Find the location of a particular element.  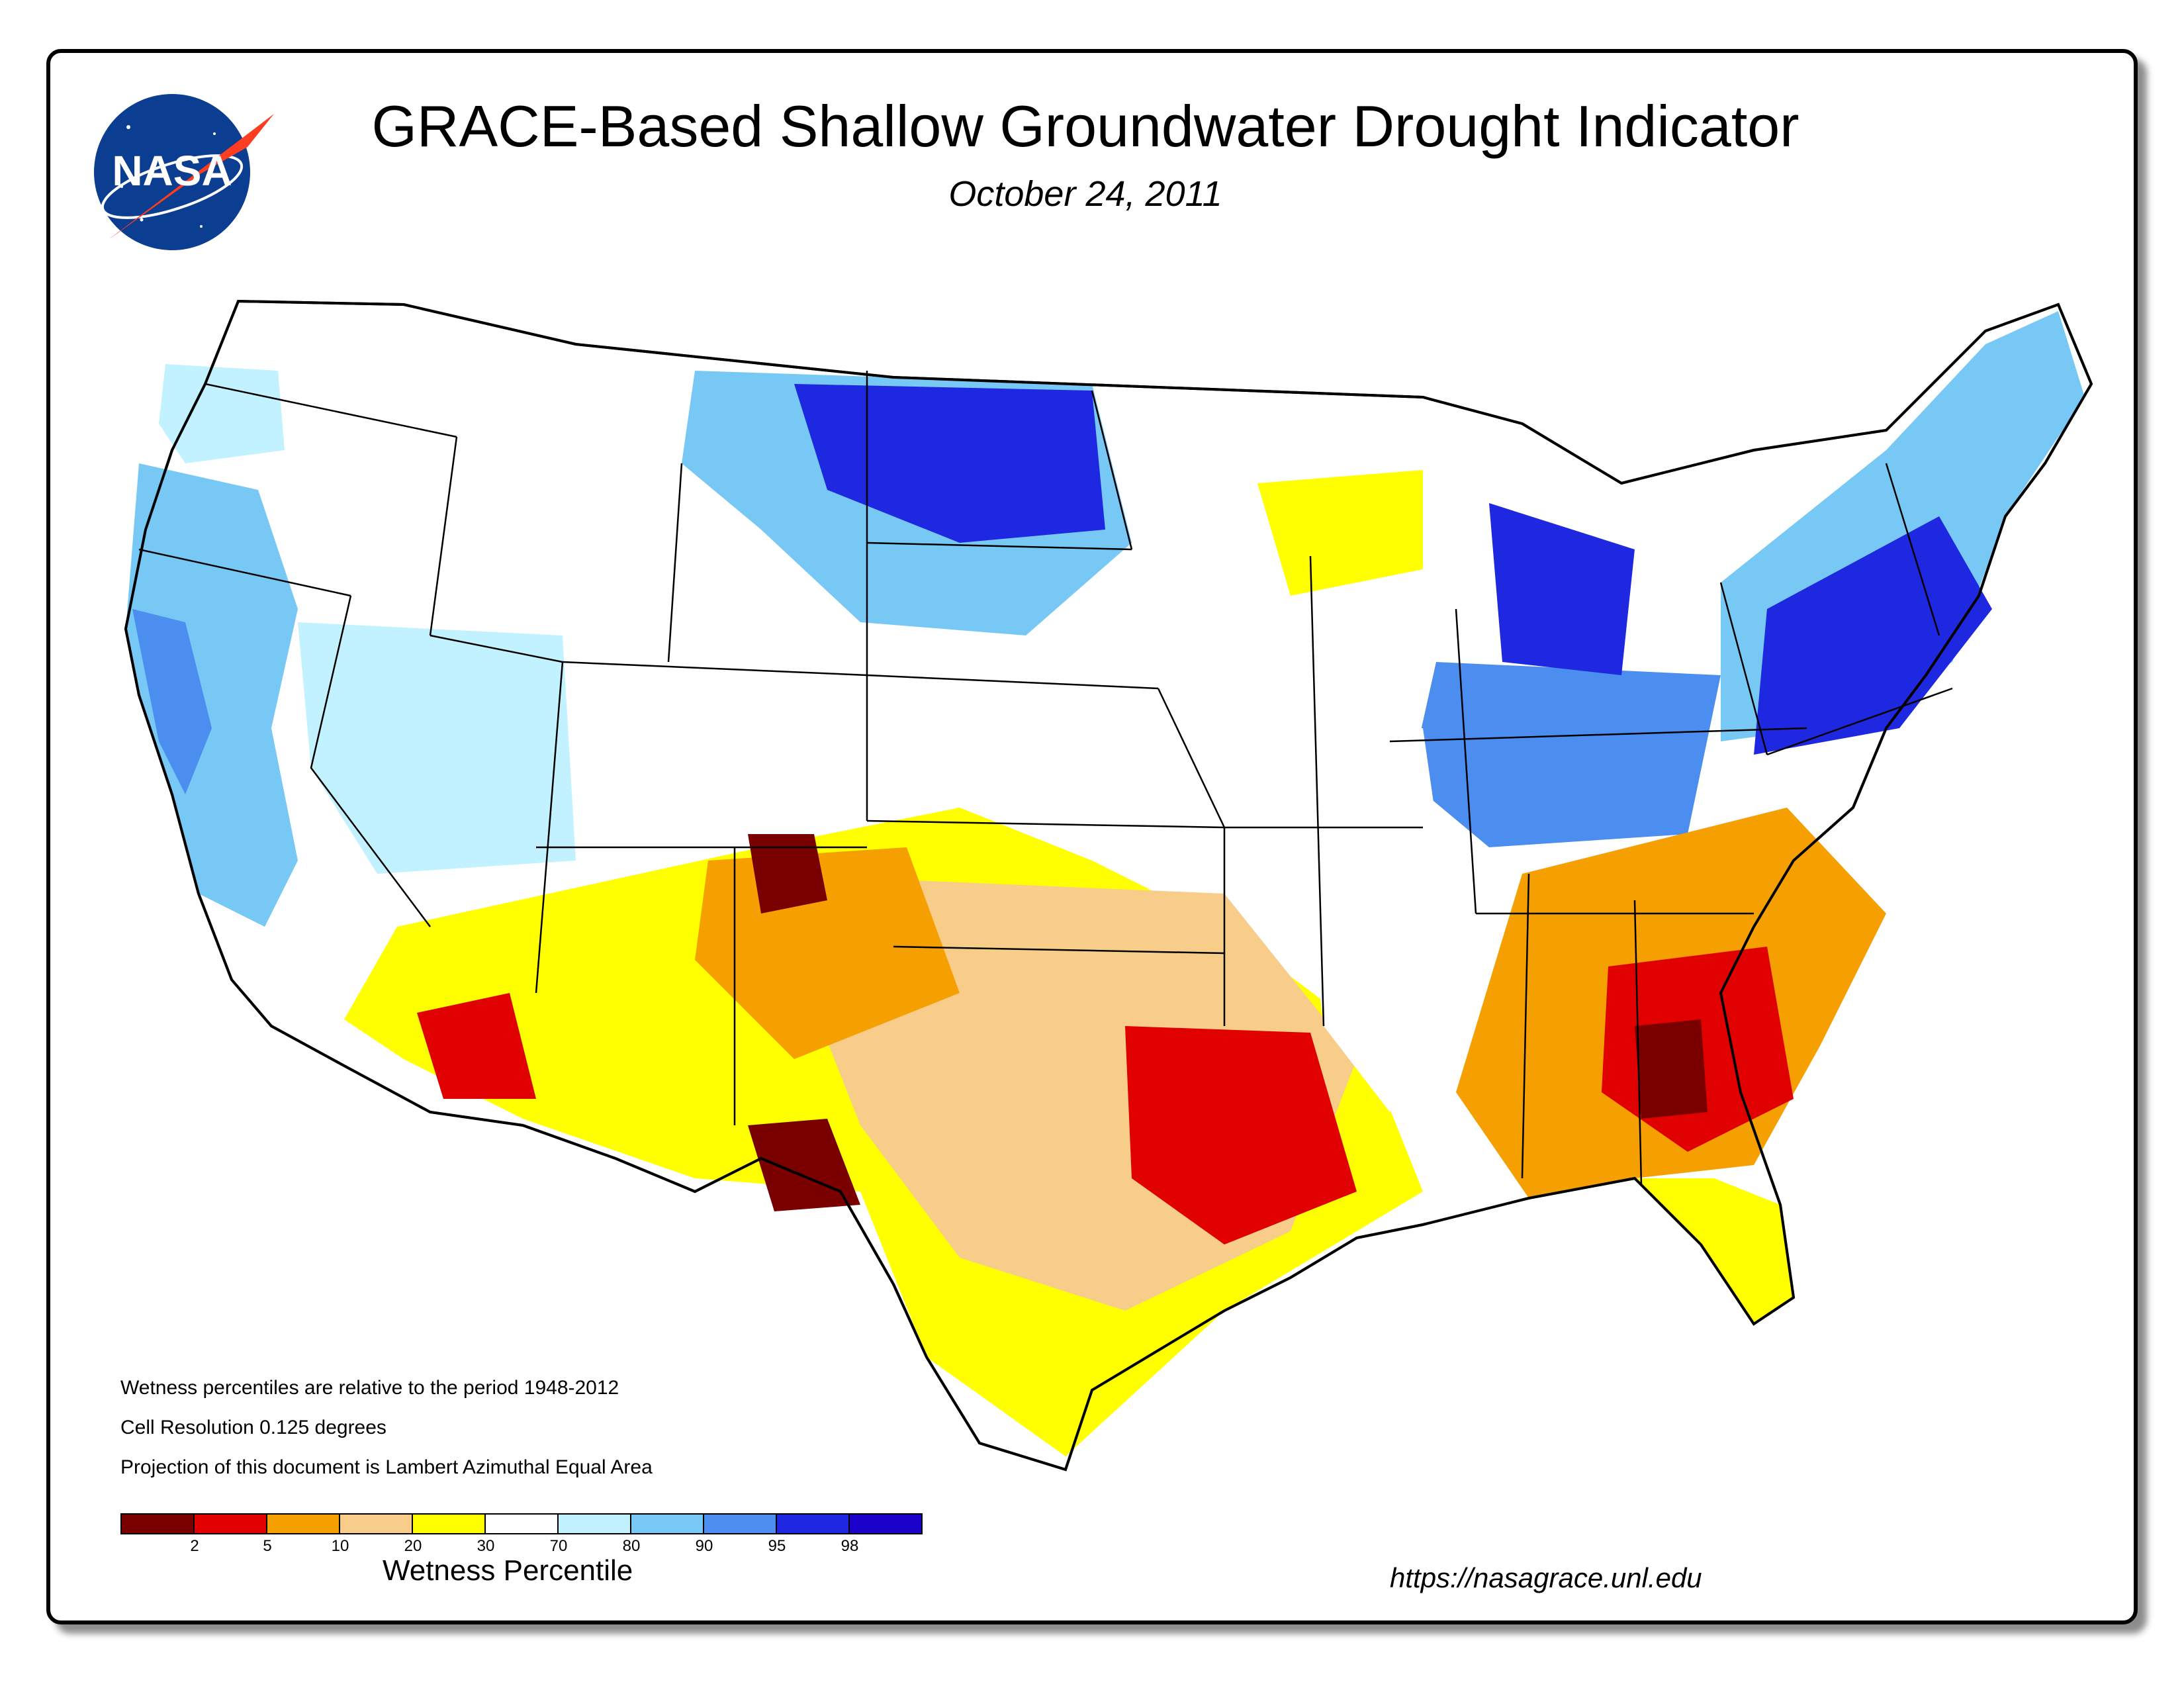

region-mississippi-valley is located at coordinates (1380, 920).